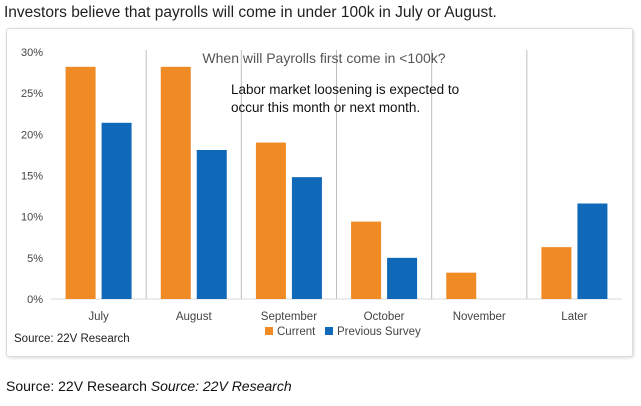 Image resolution: width=641 pixels, height=406 pixels. I want to click on y-tick-label: 25%, so click(32, 94).